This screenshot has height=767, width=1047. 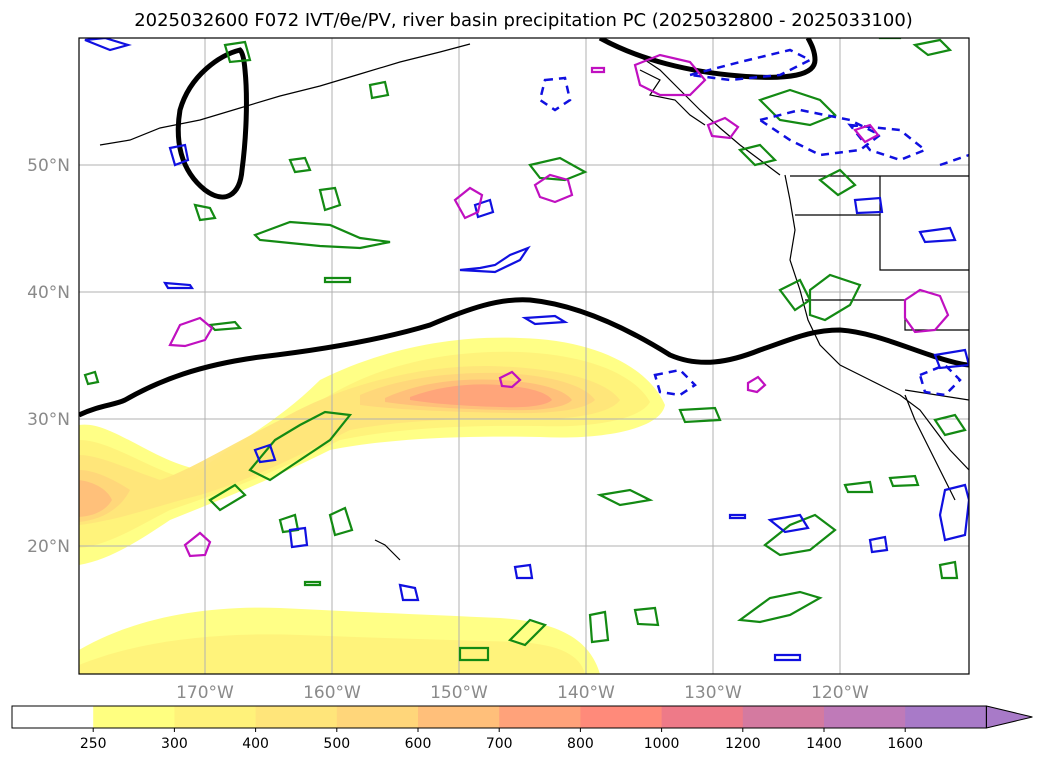 What do you see at coordinates (48, 547) in the screenshot?
I see `lat-label-20n: 20°N` at bounding box center [48, 547].